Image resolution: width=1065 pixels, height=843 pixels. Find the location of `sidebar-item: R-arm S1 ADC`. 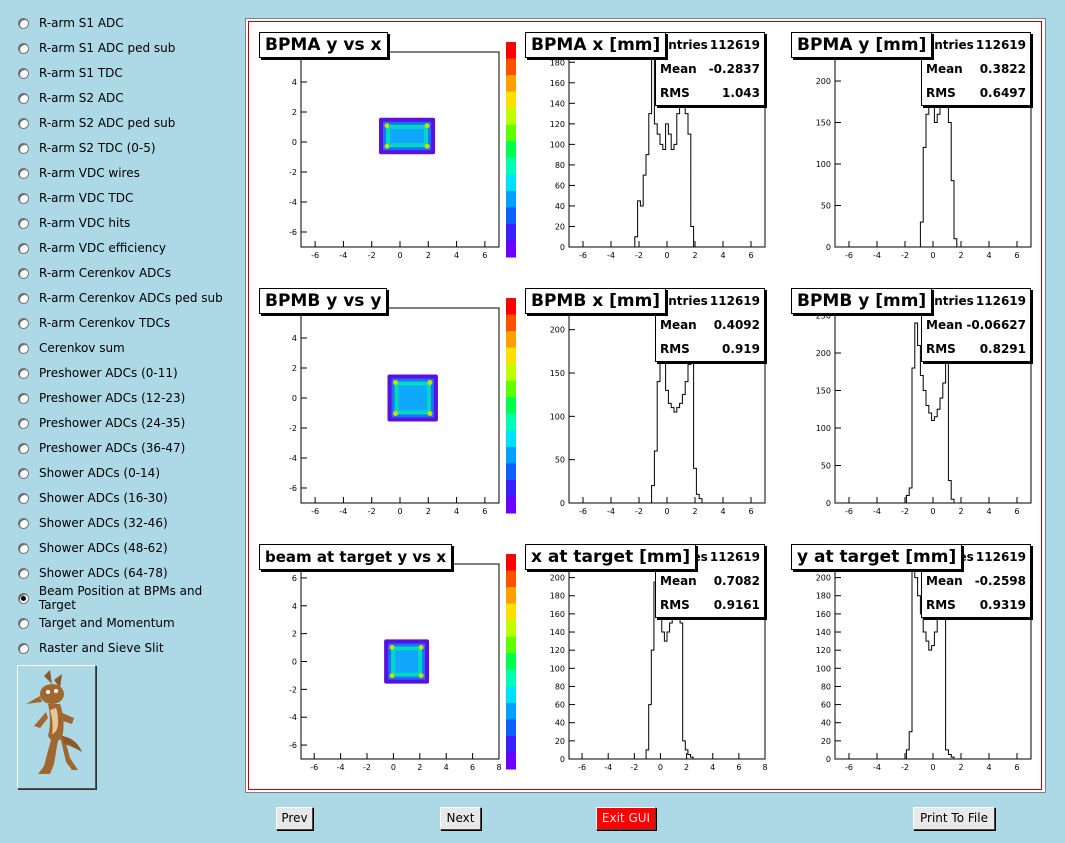

sidebar-item: R-arm S1 ADC is located at coordinates (71, 23).